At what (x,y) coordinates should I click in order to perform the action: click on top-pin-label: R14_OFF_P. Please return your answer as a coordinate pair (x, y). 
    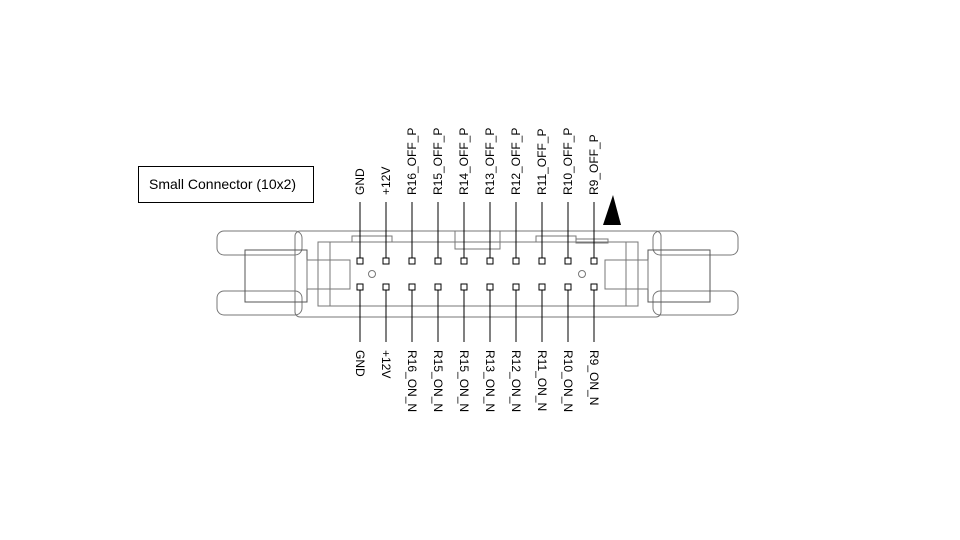
    Looking at the image, I should click on (464, 161).